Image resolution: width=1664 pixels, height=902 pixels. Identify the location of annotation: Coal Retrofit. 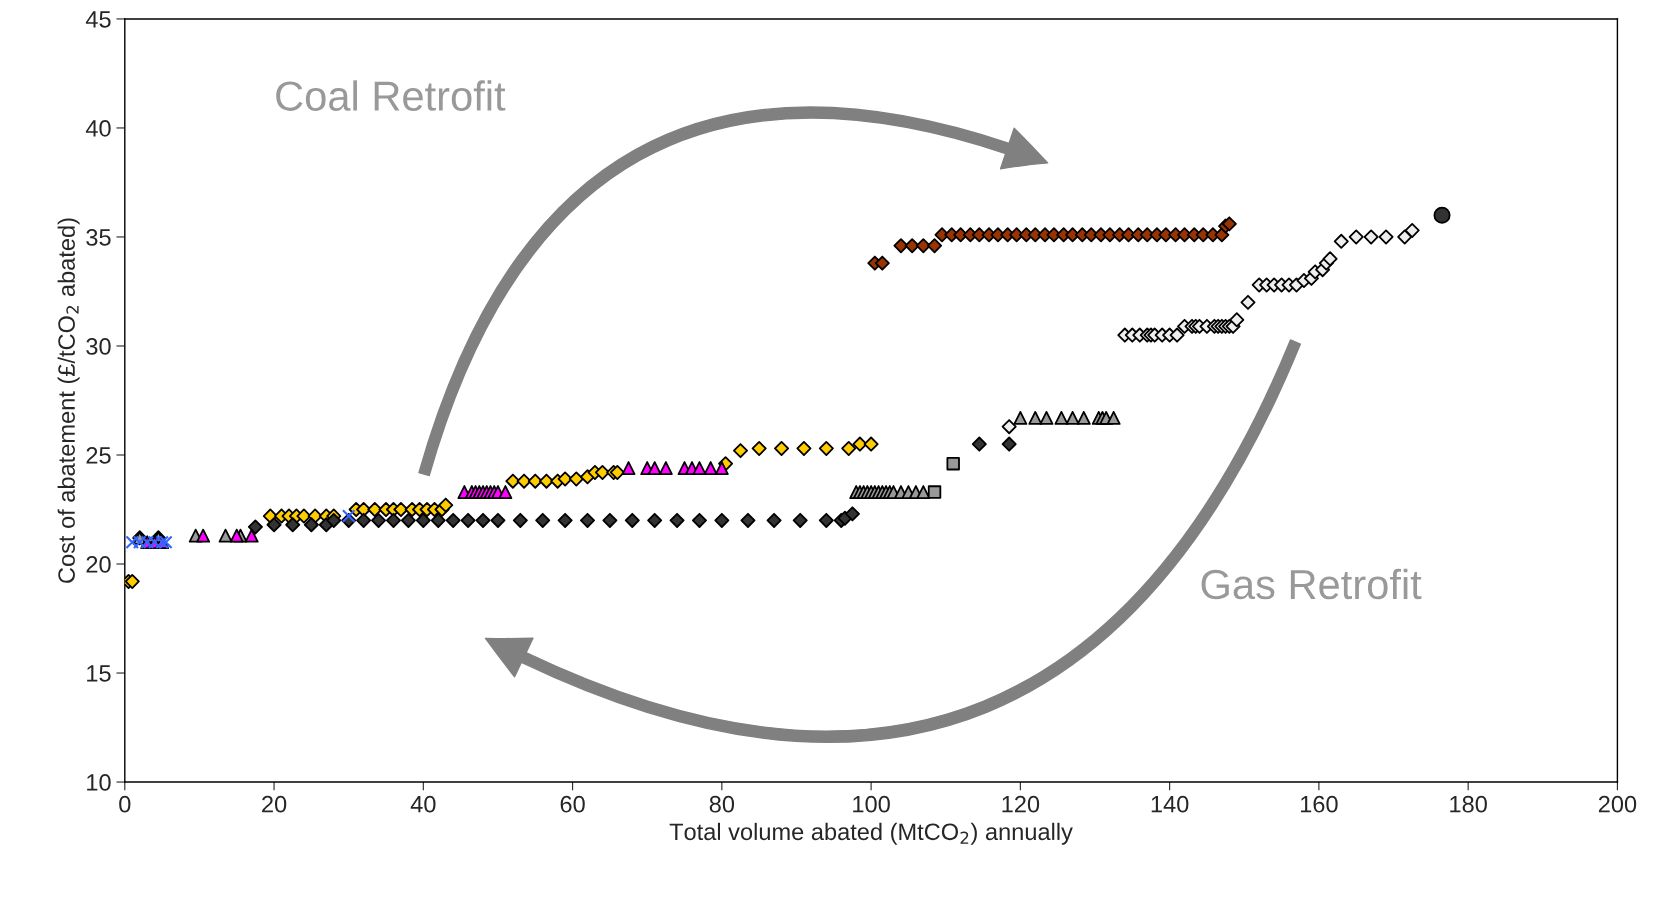
(391, 95).